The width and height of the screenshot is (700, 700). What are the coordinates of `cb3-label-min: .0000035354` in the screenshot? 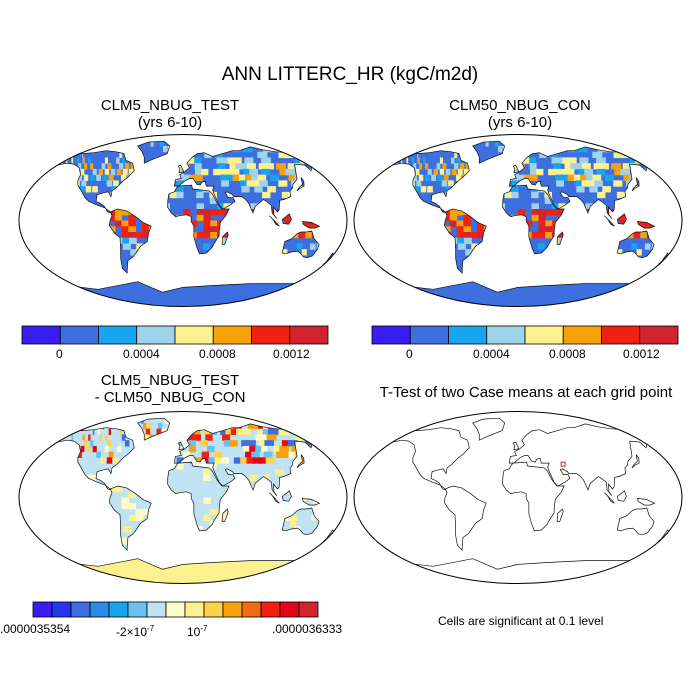 It's located at (35, 629).